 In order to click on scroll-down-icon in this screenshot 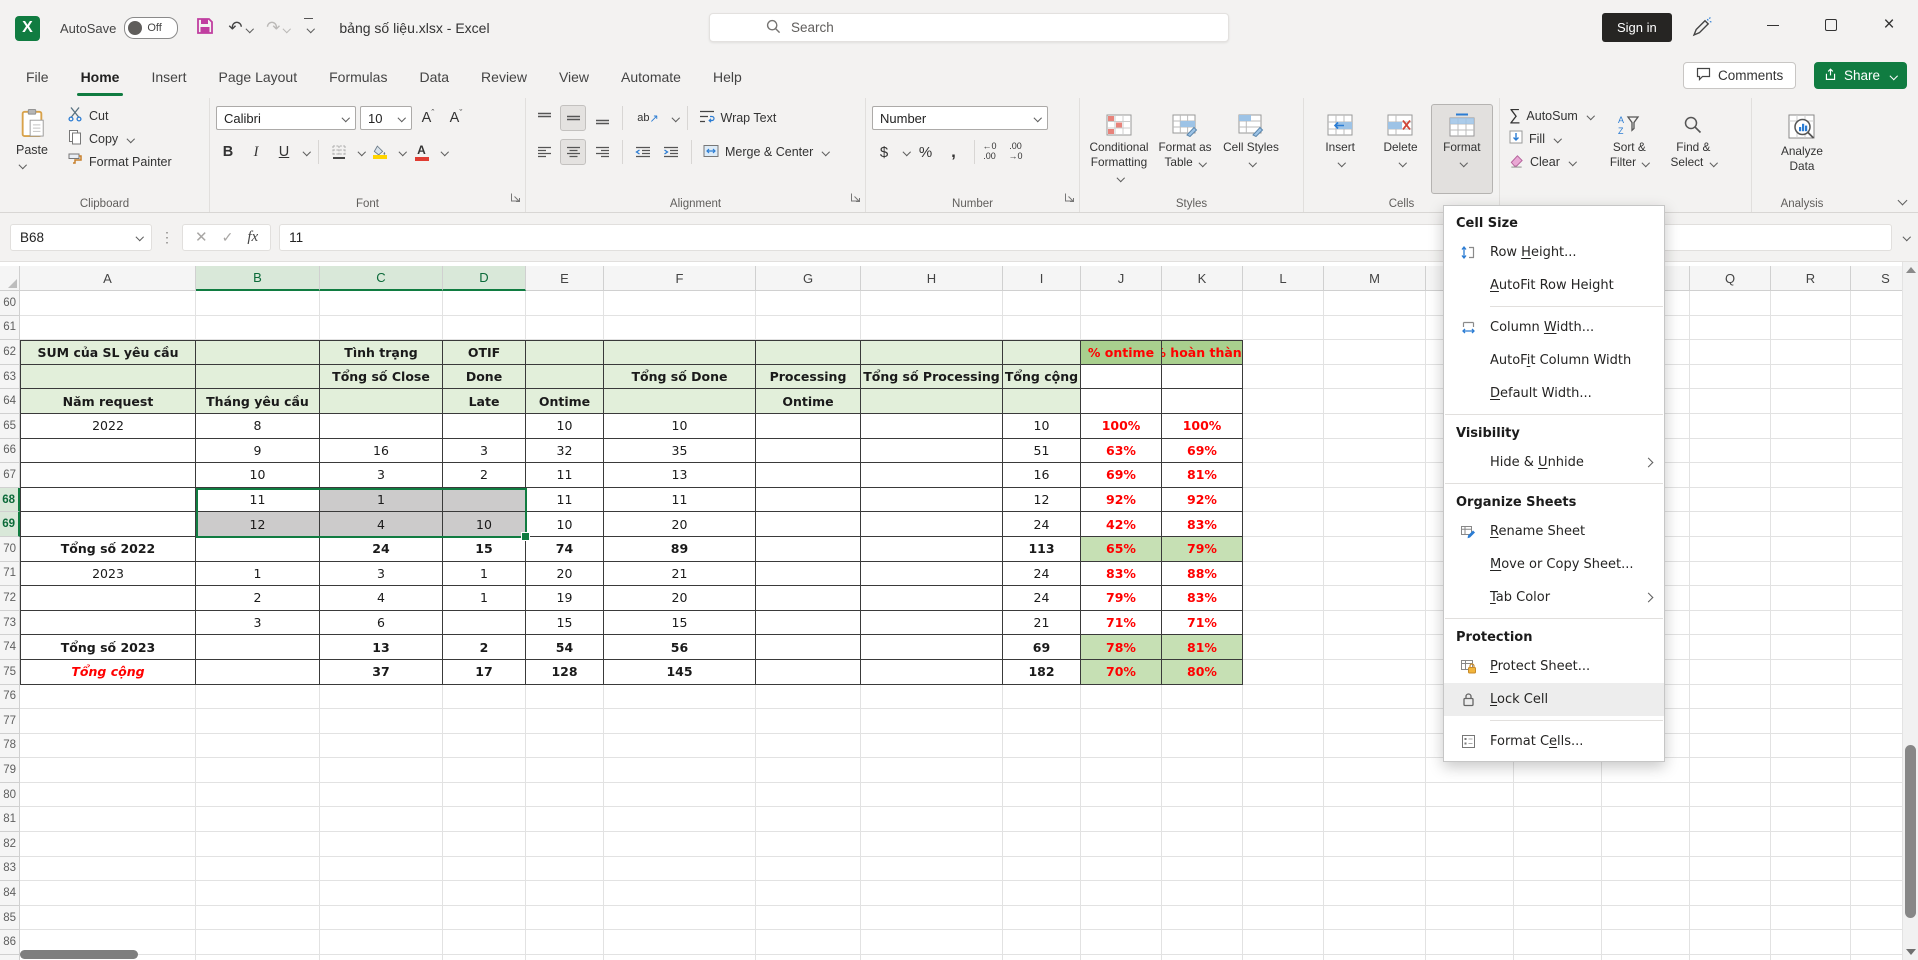, I will do `click(1911, 952)`.